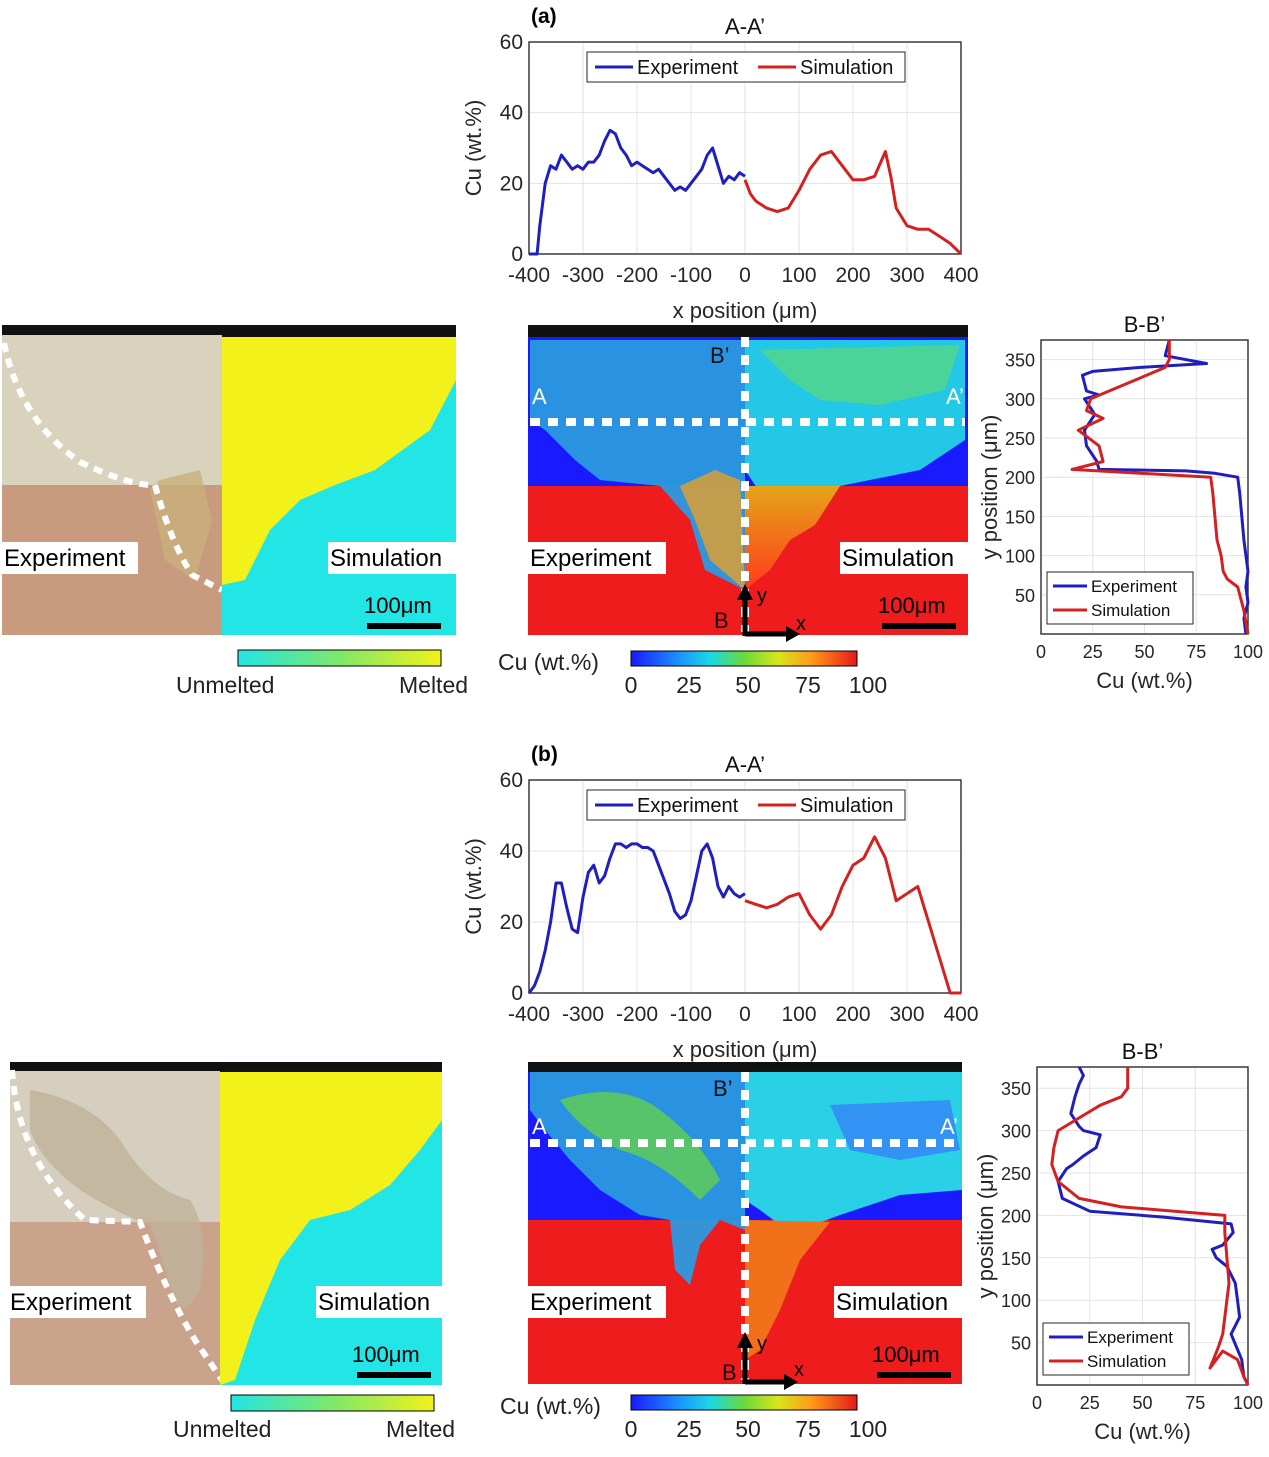 The width and height of the screenshot is (1269, 1457). Describe the element at coordinates (1142, 1403) in the screenshot. I see `x-tick-label: 50` at that location.